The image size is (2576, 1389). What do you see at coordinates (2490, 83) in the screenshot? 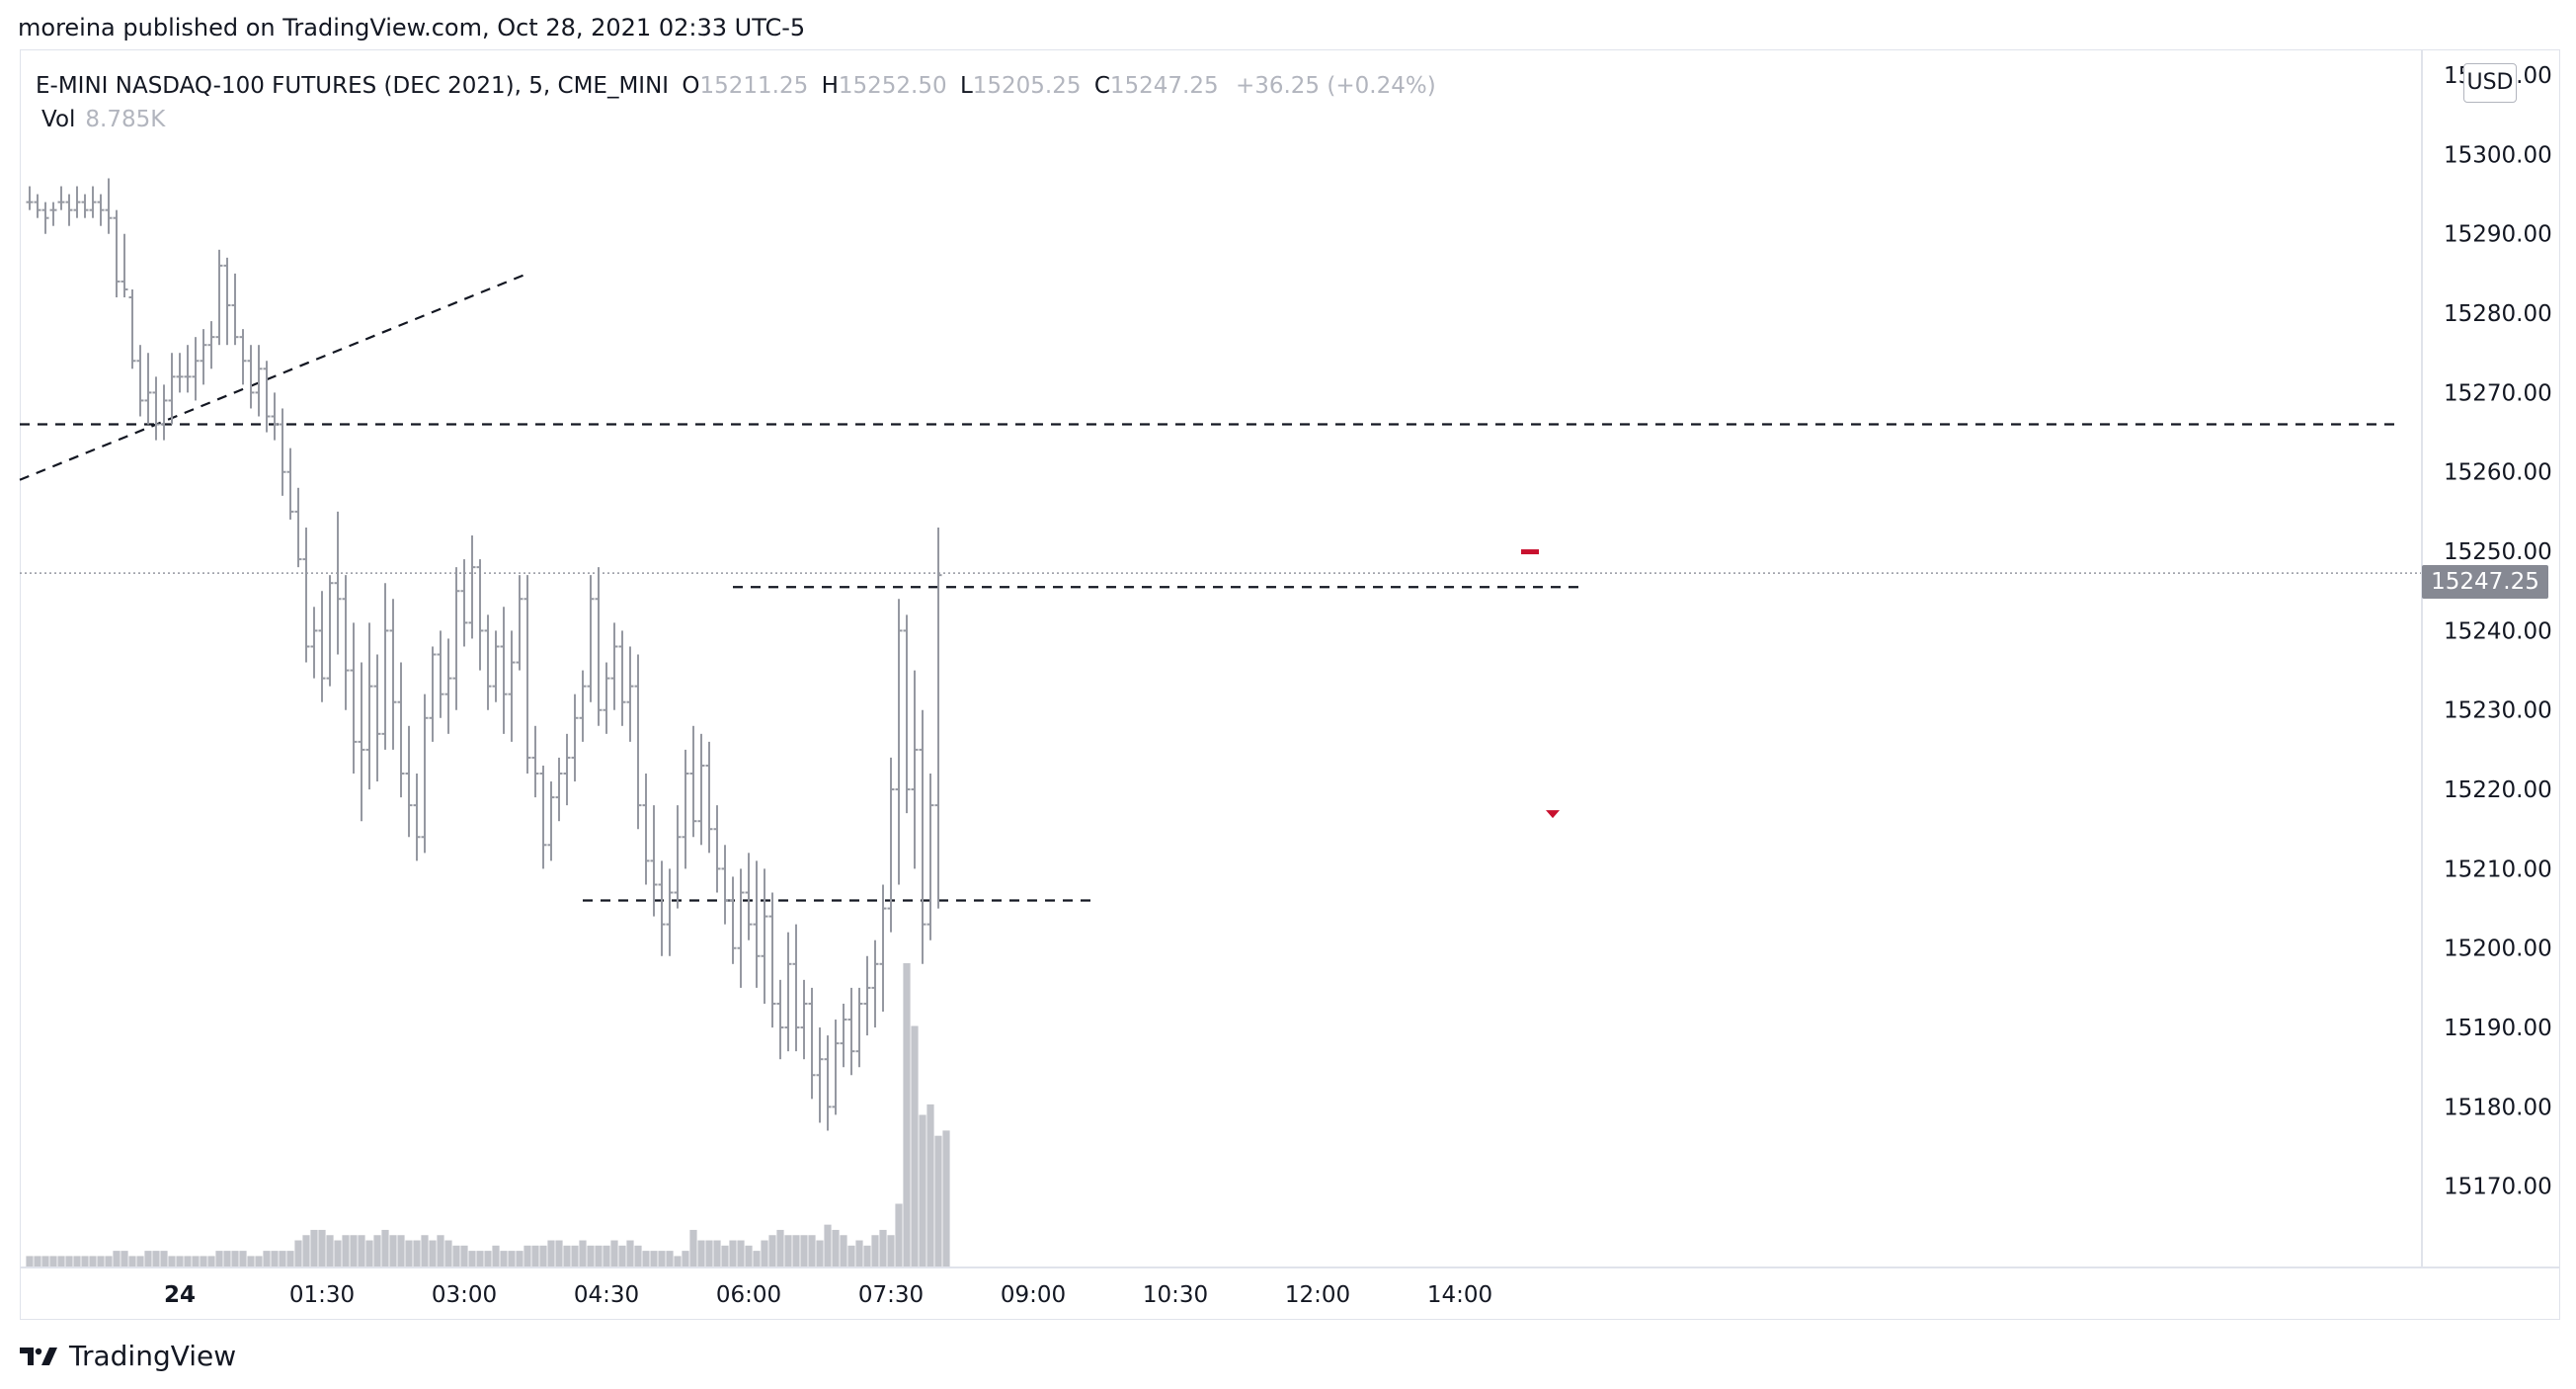
I see `currency-button: USD` at bounding box center [2490, 83].